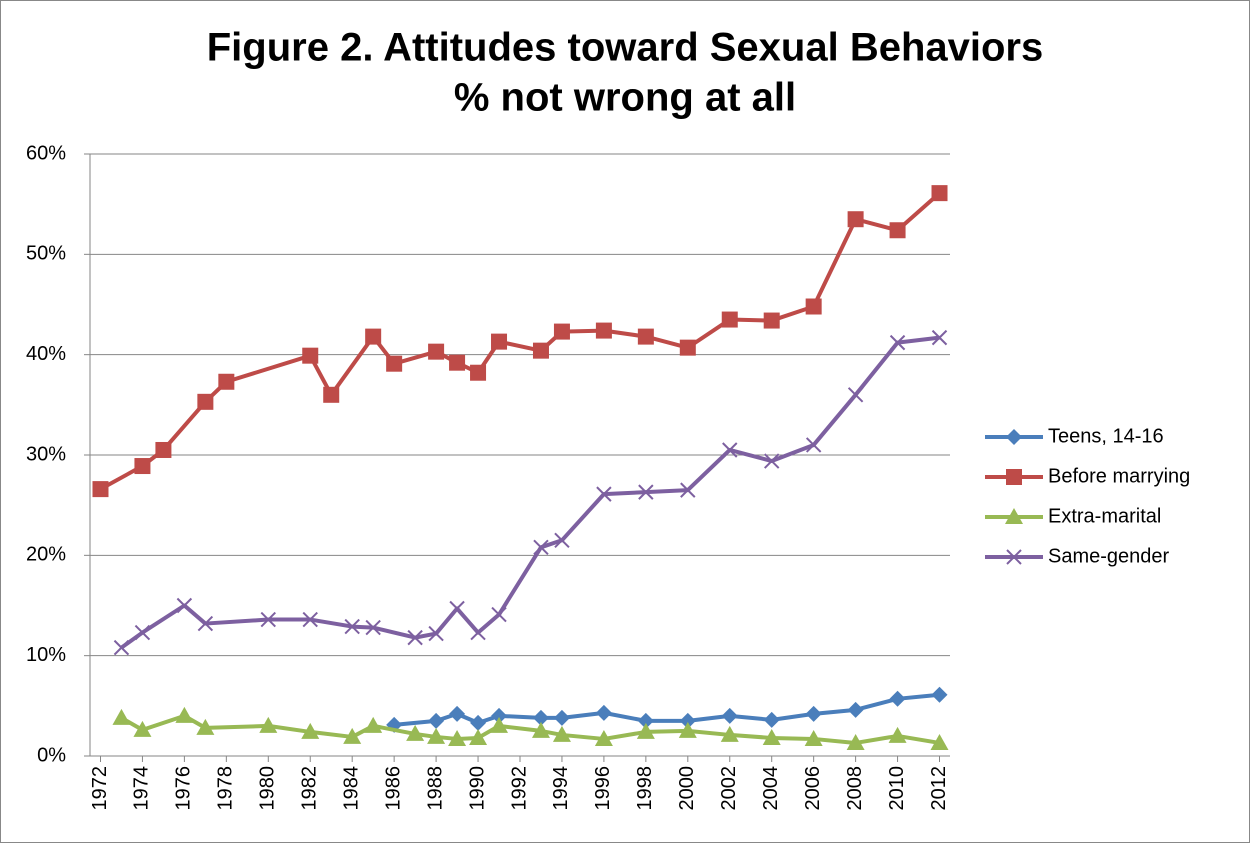 This screenshot has height=843, width=1250. Describe the element at coordinates (46, 254) in the screenshot. I see `y-tick-label: 50%` at that location.